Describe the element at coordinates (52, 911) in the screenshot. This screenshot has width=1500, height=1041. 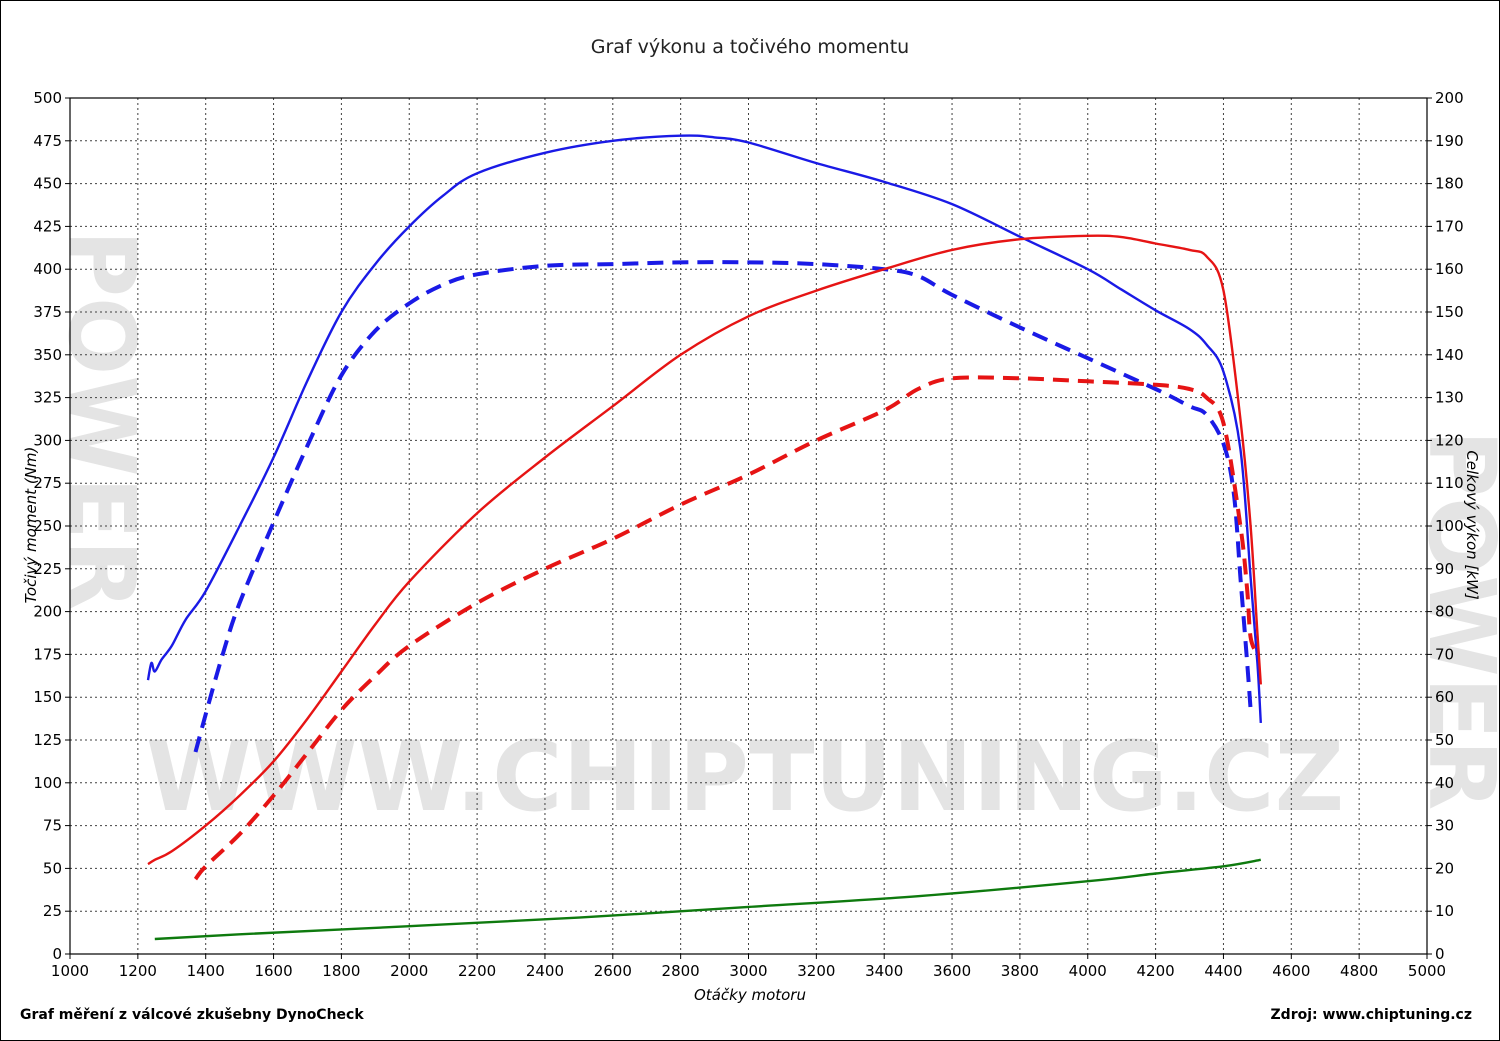
I see `y-left-tick-label: 25` at that location.